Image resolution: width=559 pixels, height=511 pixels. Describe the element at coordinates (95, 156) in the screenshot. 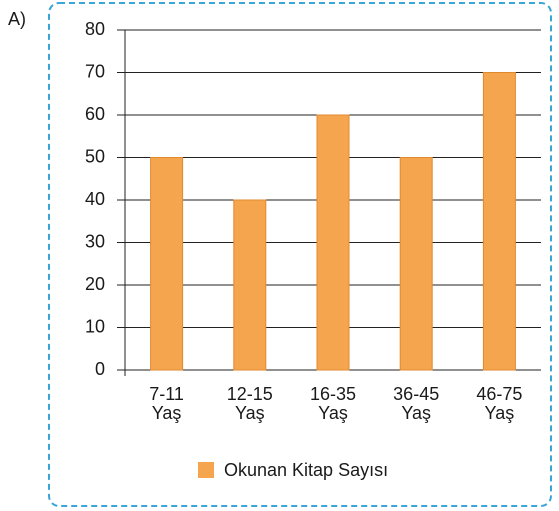

I see `y-tick-label: 50` at that location.